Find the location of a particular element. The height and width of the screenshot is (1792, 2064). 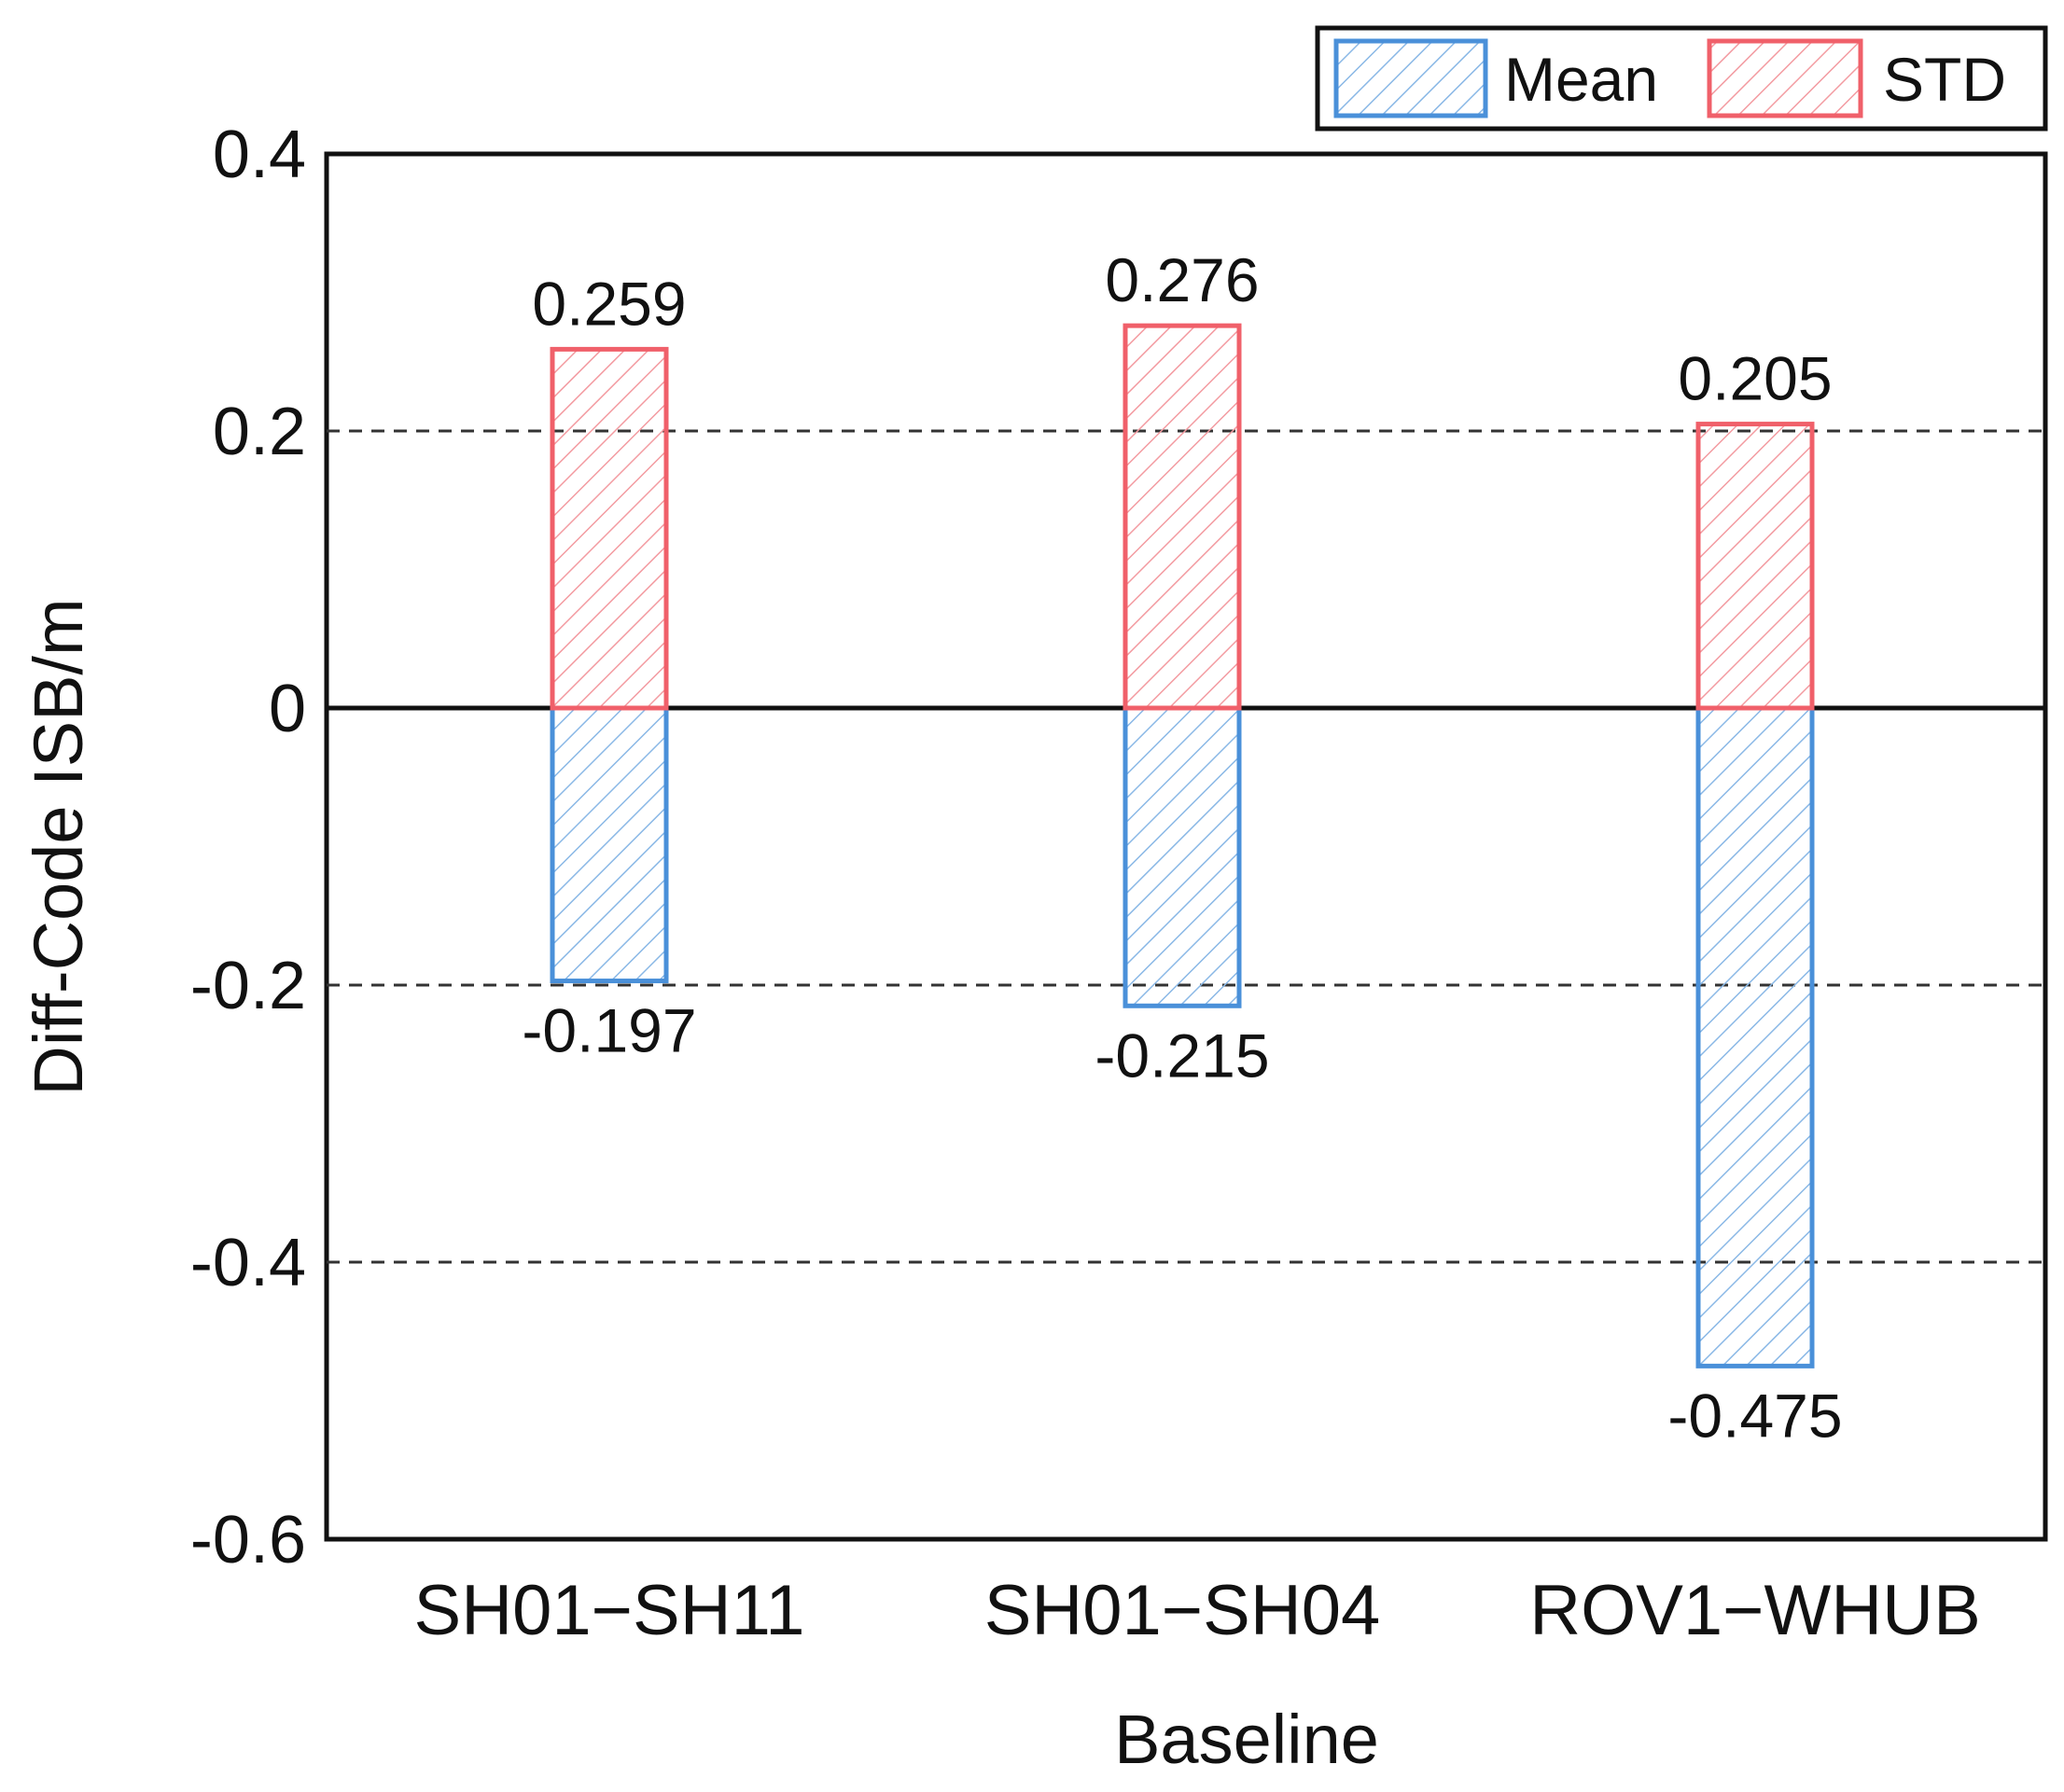

legend-label-mean: Mean is located at coordinates (1581, 80).